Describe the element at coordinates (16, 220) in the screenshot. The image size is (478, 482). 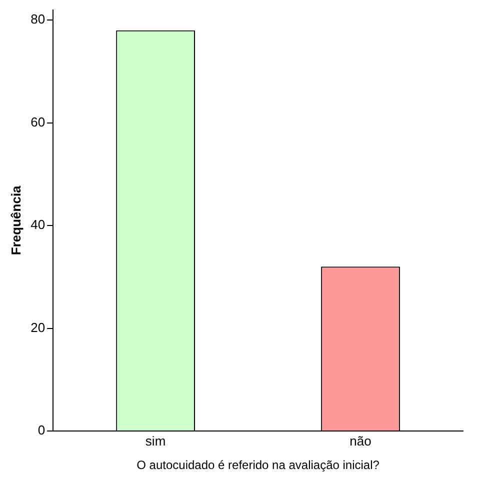
I see `y-axis-title: Frequência` at that location.